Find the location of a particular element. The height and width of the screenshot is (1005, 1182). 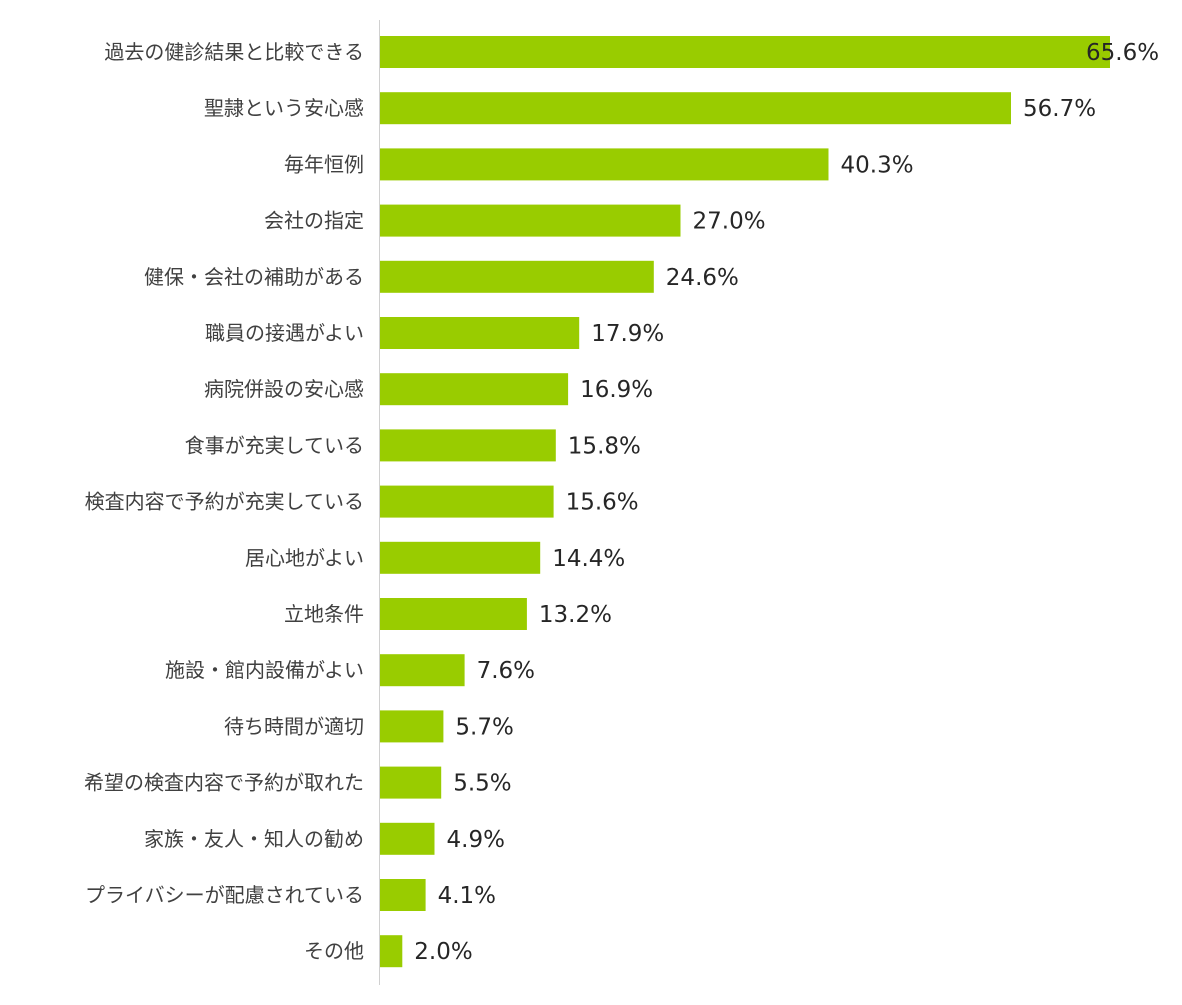

category-label: 食事が充実している is located at coordinates (274, 445).